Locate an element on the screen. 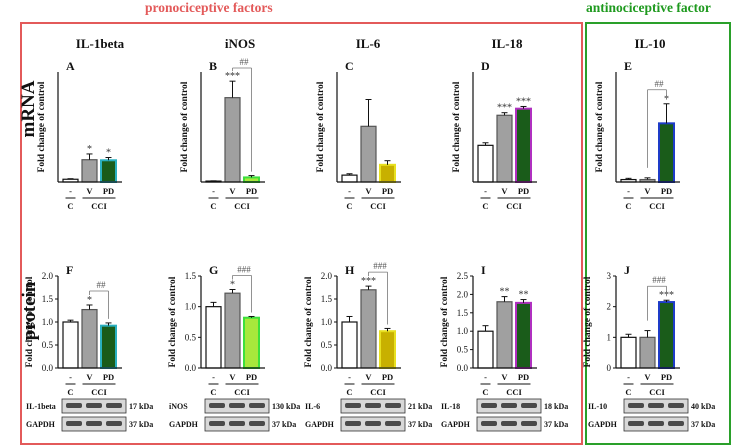 The image size is (733, 447). y-axis-label-J: Fold change of control is located at coordinates (588, 321).